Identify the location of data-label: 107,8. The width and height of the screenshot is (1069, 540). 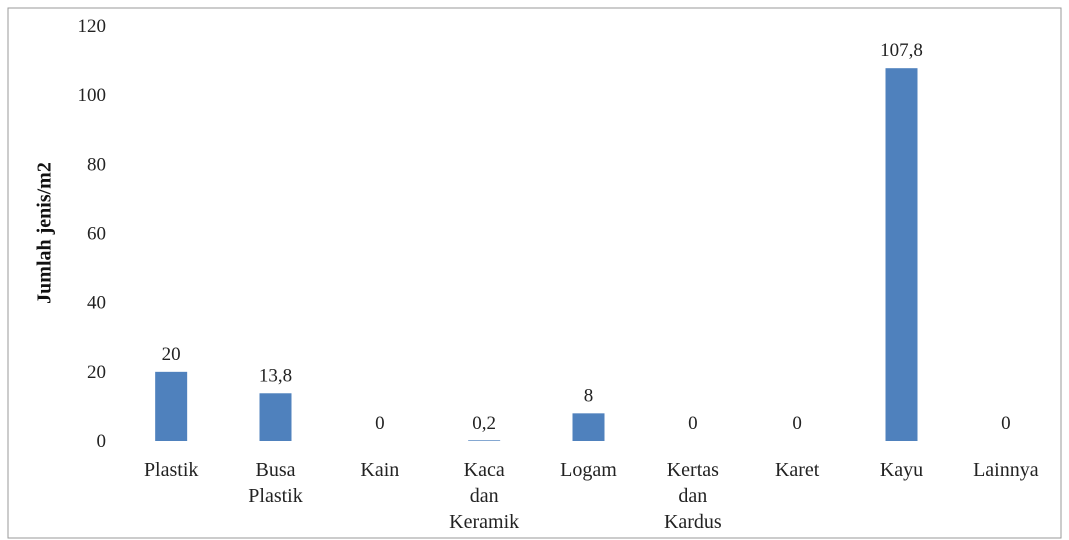
(901, 50).